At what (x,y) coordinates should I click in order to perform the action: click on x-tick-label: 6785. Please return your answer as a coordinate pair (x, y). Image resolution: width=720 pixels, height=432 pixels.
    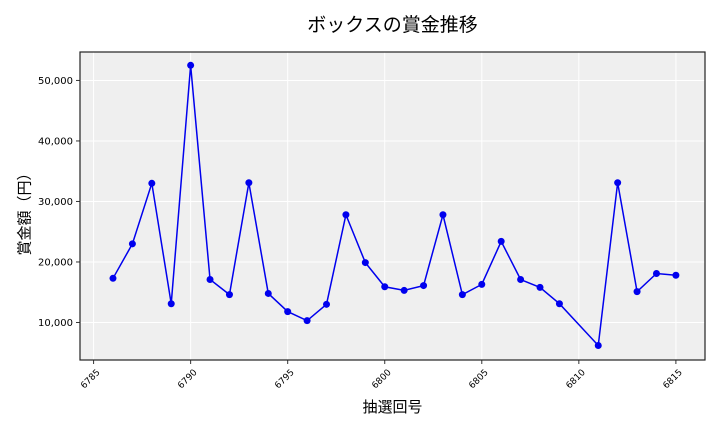
    Looking at the image, I should click on (90, 379).